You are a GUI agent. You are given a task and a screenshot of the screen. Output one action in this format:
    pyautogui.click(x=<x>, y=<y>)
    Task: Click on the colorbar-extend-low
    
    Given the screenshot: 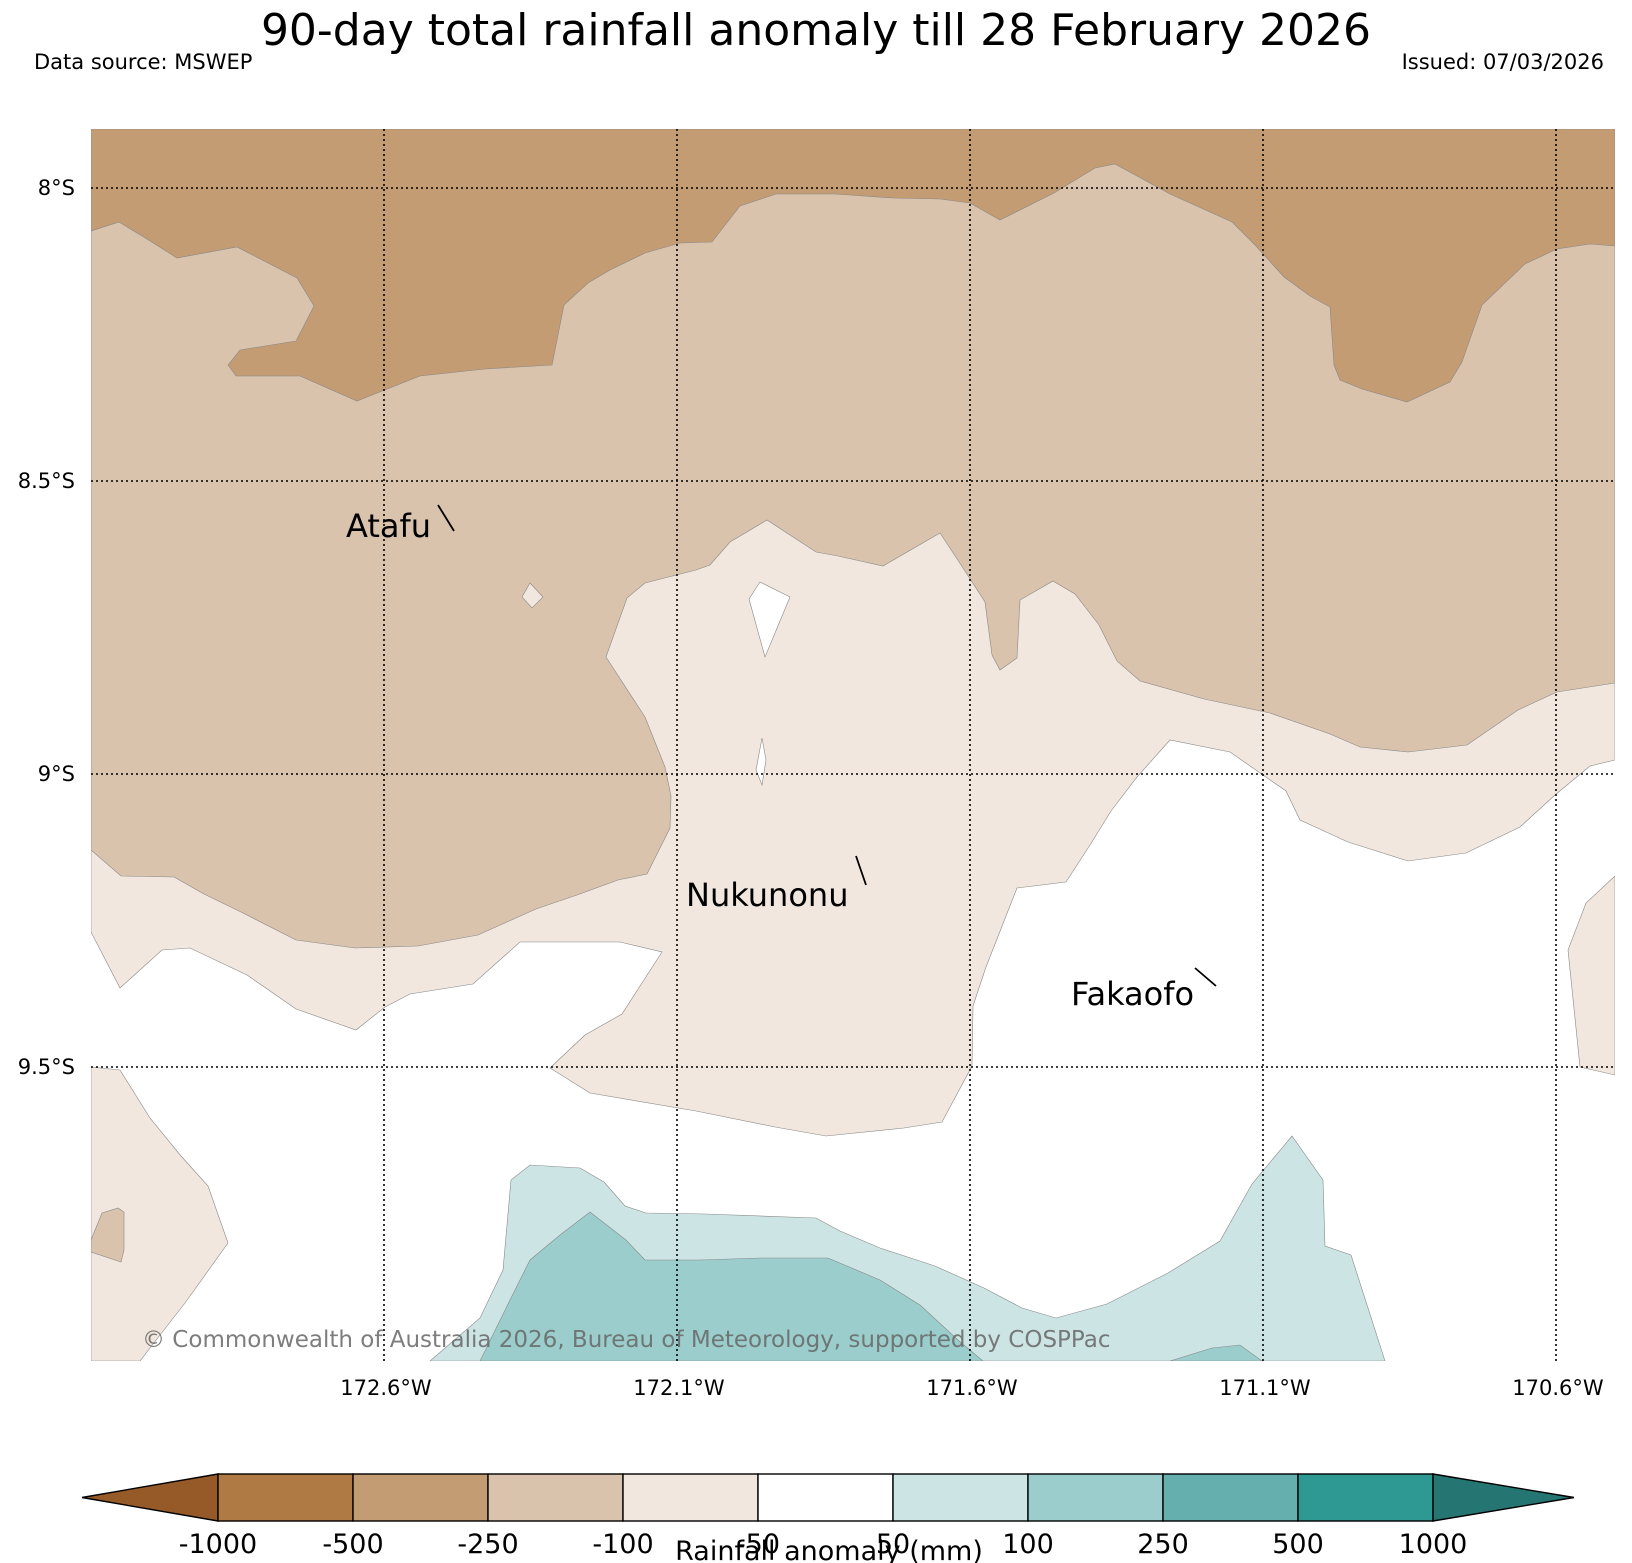 What is the action you would take?
    pyautogui.click(x=150, y=1497)
    